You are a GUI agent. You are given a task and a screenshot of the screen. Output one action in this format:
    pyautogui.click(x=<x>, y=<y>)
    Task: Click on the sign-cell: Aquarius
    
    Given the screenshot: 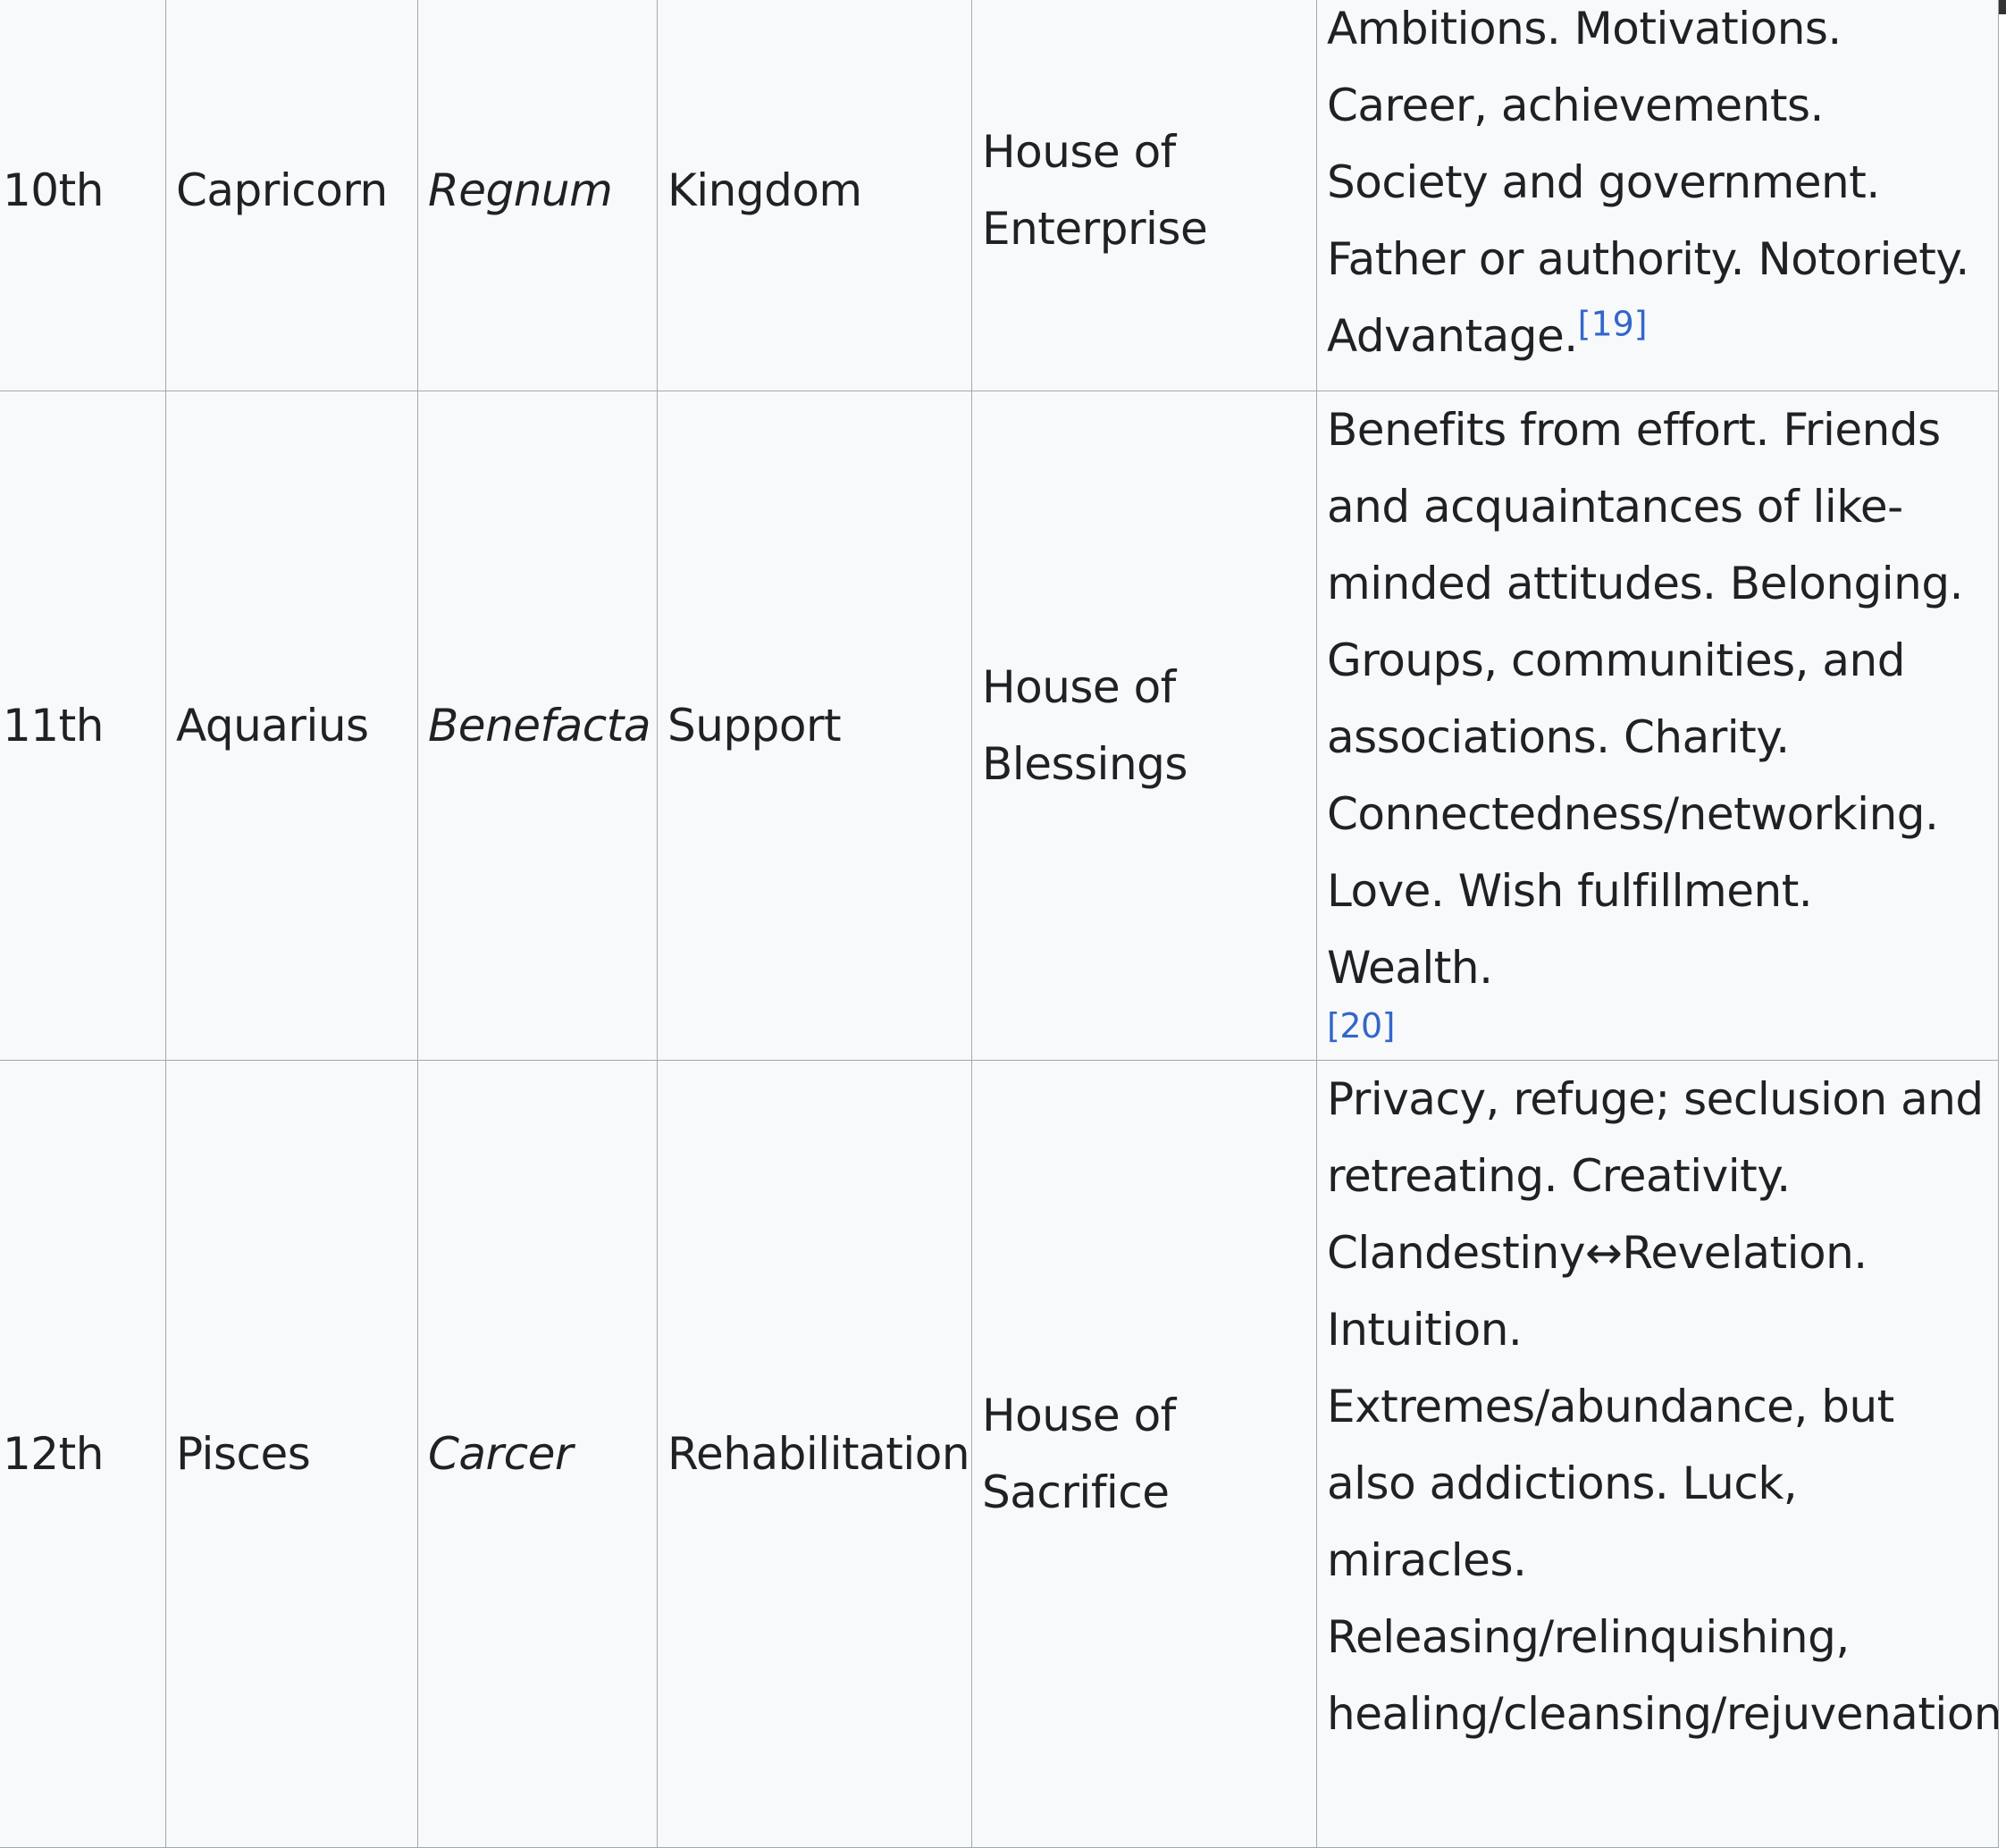 What is the action you would take?
    pyautogui.click(x=291, y=726)
    